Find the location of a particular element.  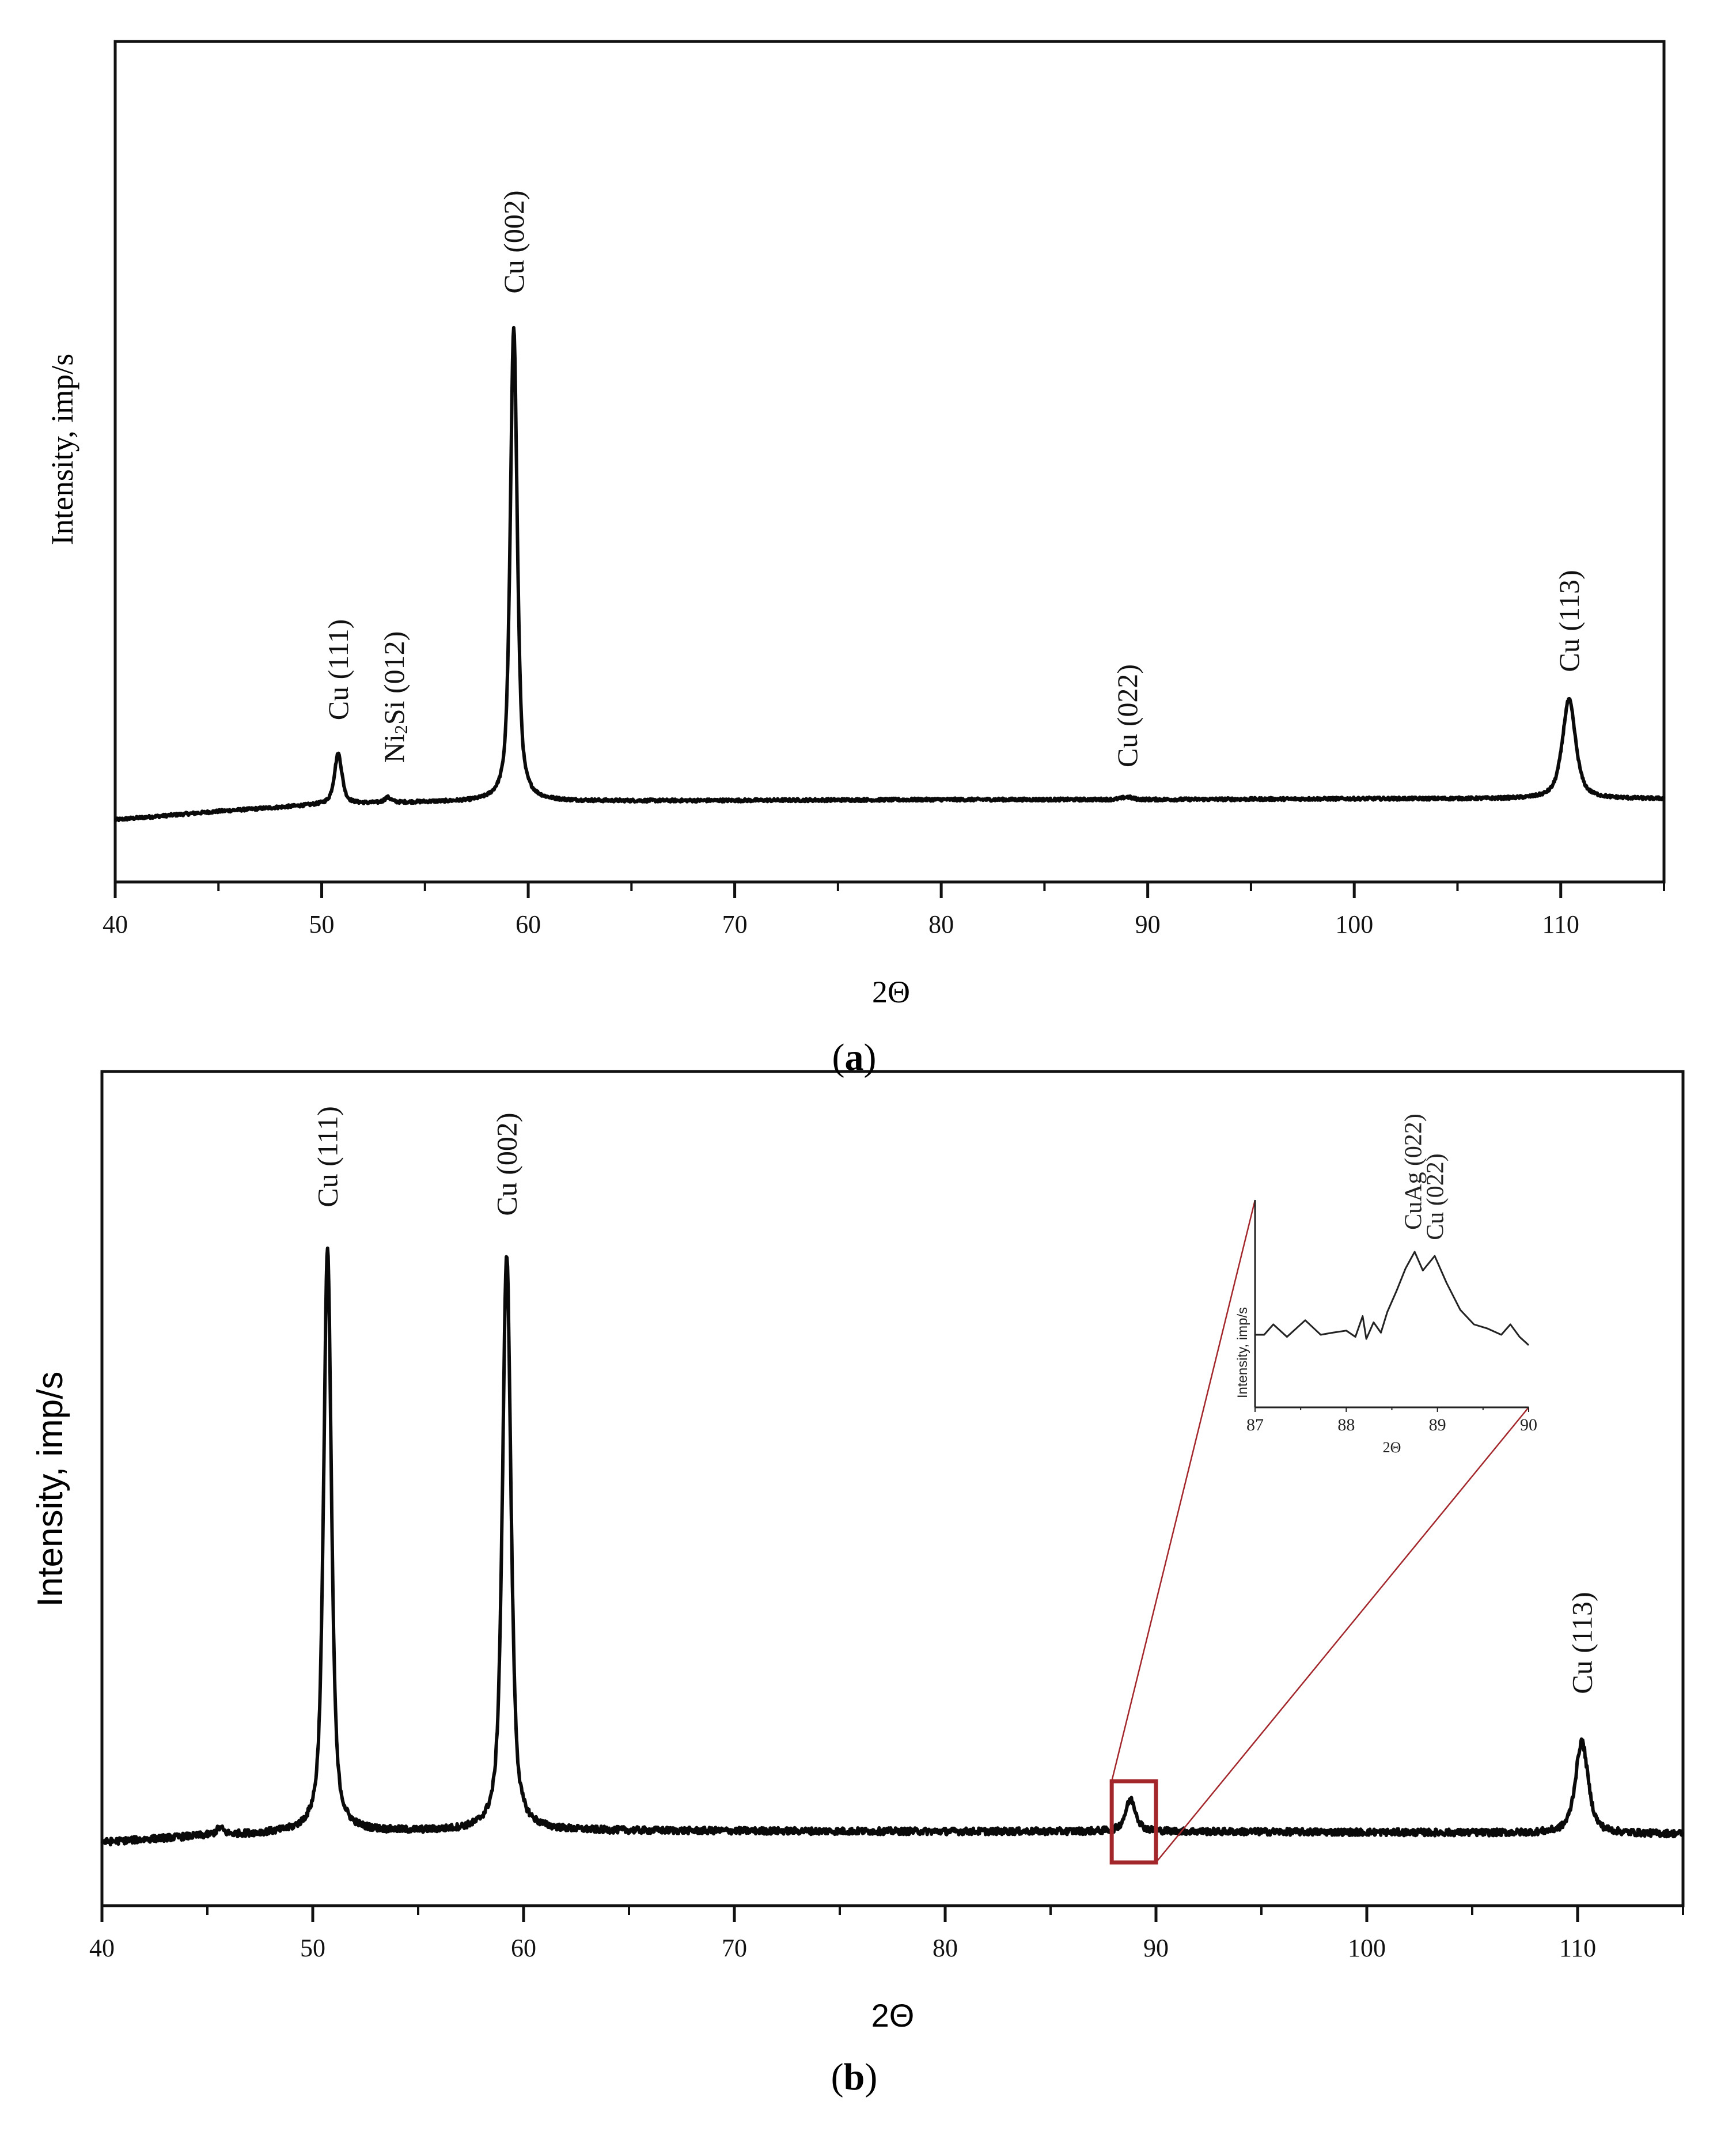

zoom-highlight-box is located at coordinates (1133, 1822).